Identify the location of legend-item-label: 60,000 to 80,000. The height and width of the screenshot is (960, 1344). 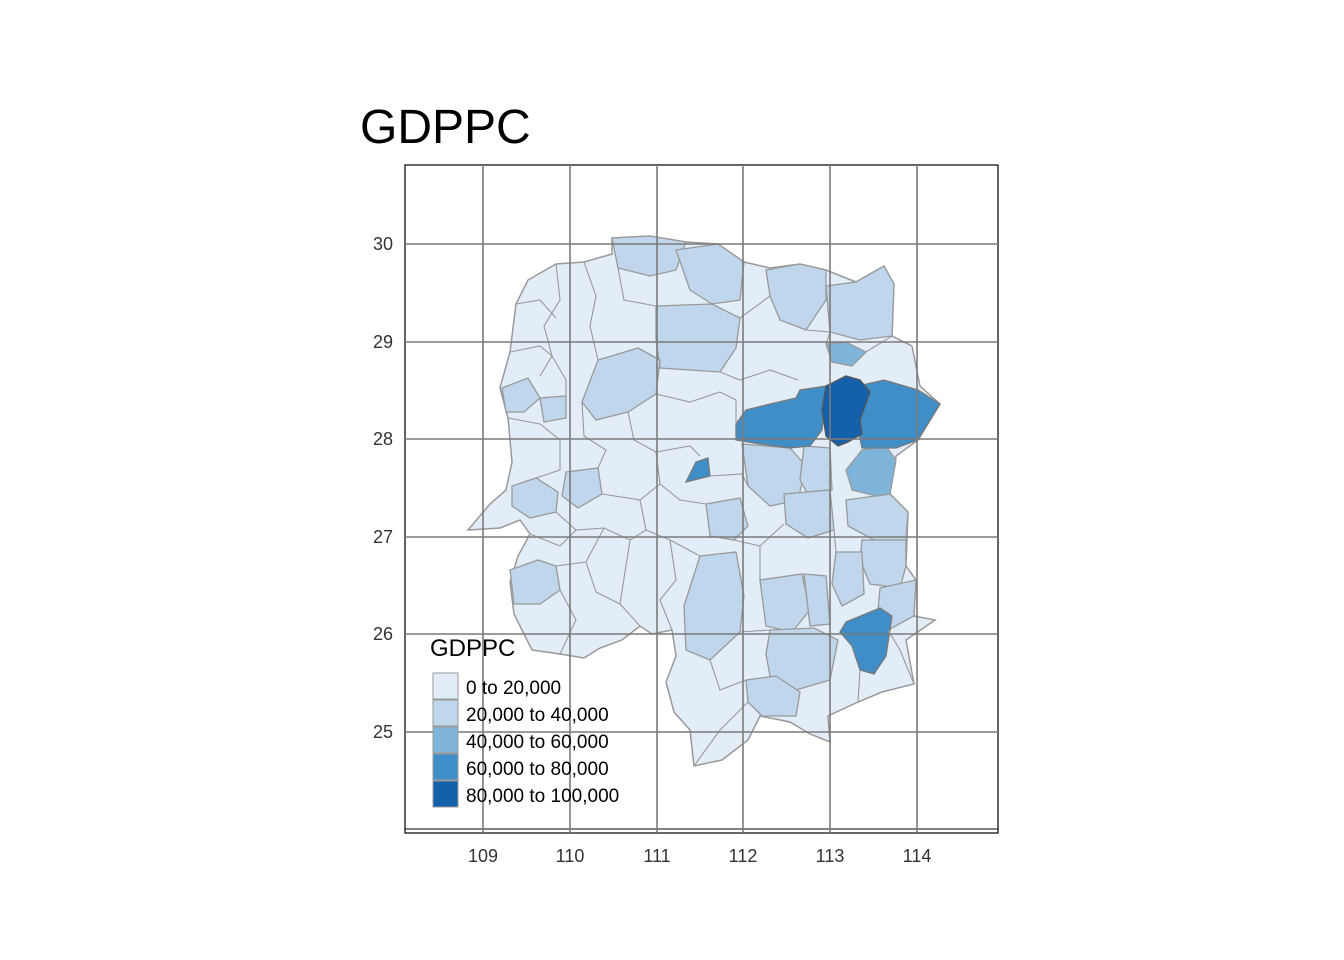
(537, 769).